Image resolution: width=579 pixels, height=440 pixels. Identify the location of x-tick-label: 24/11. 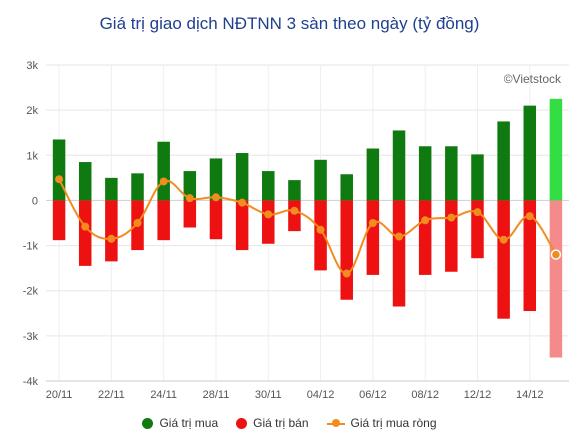
(163, 395).